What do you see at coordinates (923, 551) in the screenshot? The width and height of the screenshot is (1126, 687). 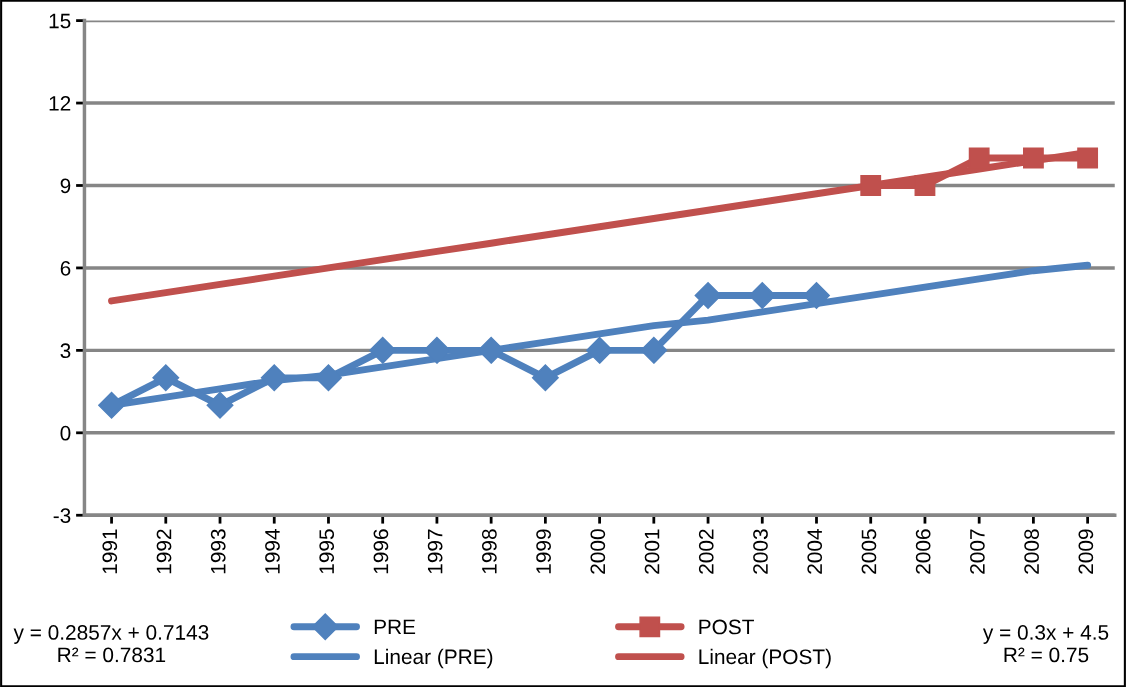 I see `x-tick-label: 2006` at bounding box center [923, 551].